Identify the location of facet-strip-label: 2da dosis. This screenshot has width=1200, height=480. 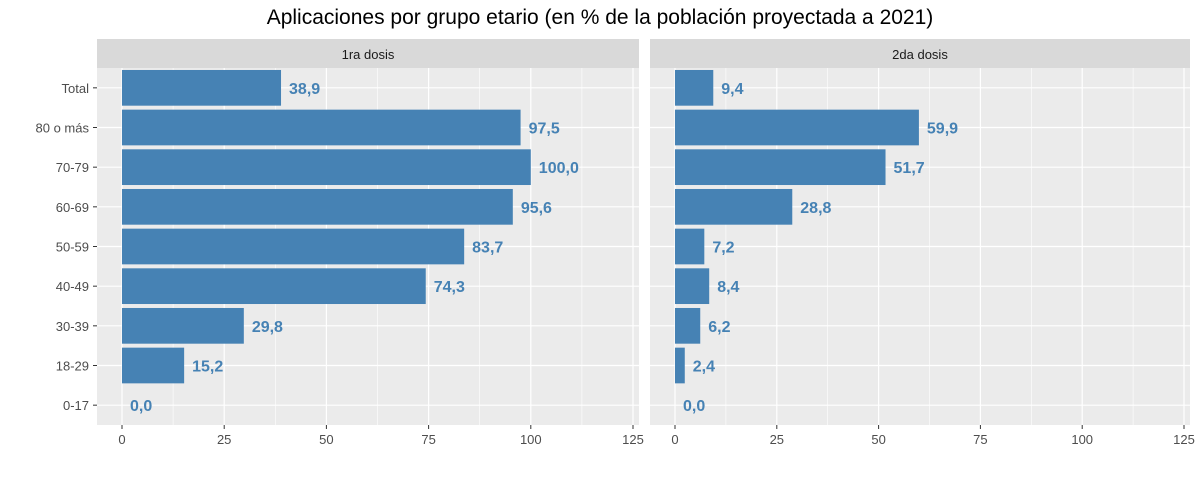
(920, 54).